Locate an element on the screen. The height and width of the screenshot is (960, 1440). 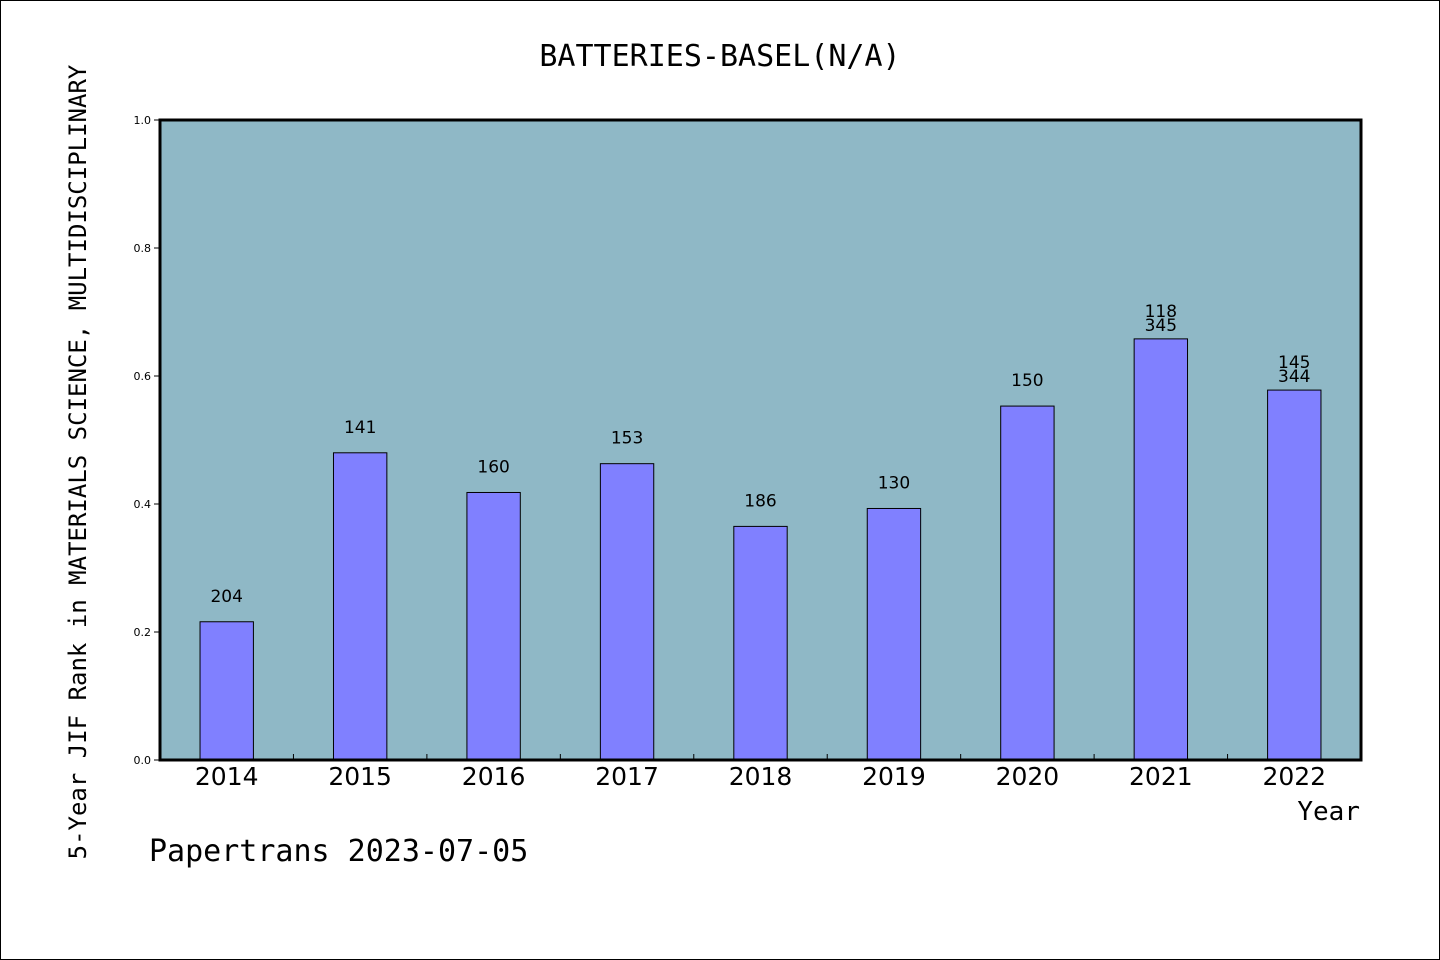
y-tick-label: 0.4 is located at coordinates (143, 504).